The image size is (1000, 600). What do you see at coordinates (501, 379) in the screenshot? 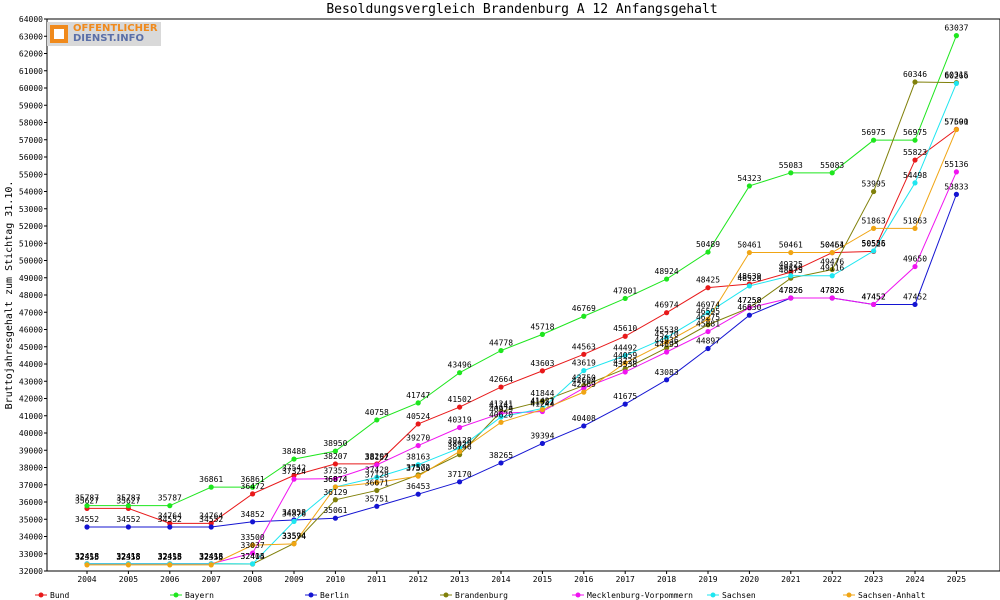
I see `data-label: 42664` at bounding box center [501, 379].